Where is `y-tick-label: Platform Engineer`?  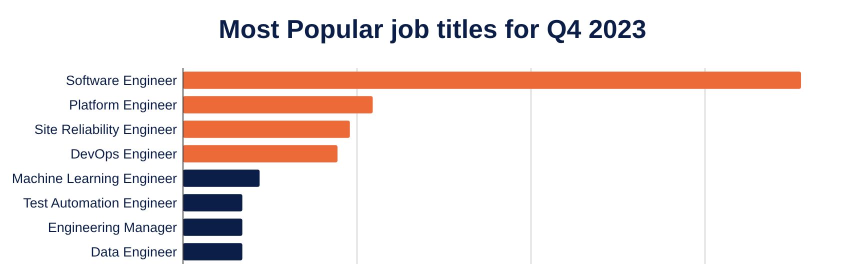
y-tick-label: Platform Engineer is located at coordinates (123, 104).